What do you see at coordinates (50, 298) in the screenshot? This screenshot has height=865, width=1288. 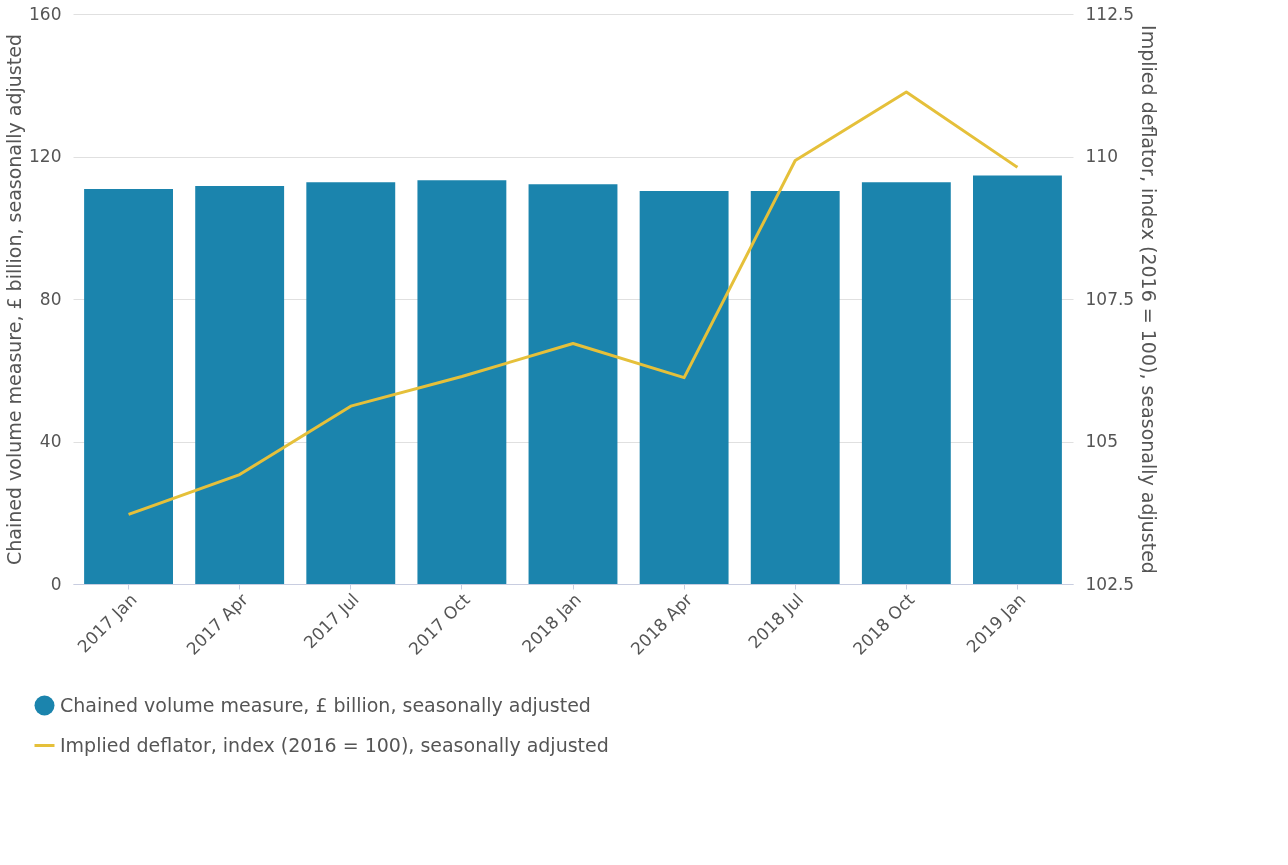 I see `y-tick-label: 80` at bounding box center [50, 298].